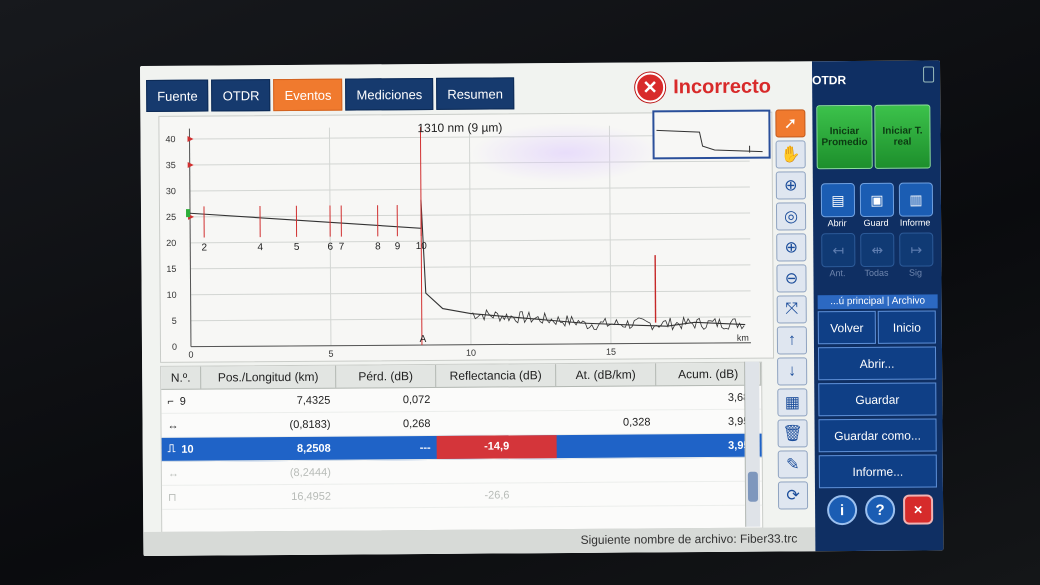  Describe the element at coordinates (689, 539) in the screenshot. I see `next-filename: Siguiente nombre de archivo: Fiber33.trc` at that location.